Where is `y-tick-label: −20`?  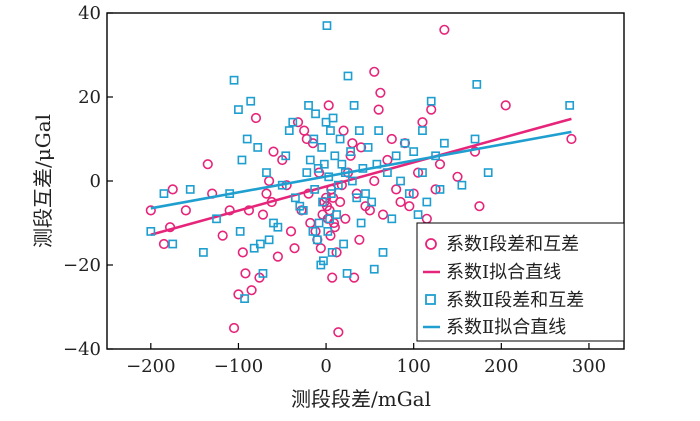 y-tick-label: −20 is located at coordinates (82, 265).